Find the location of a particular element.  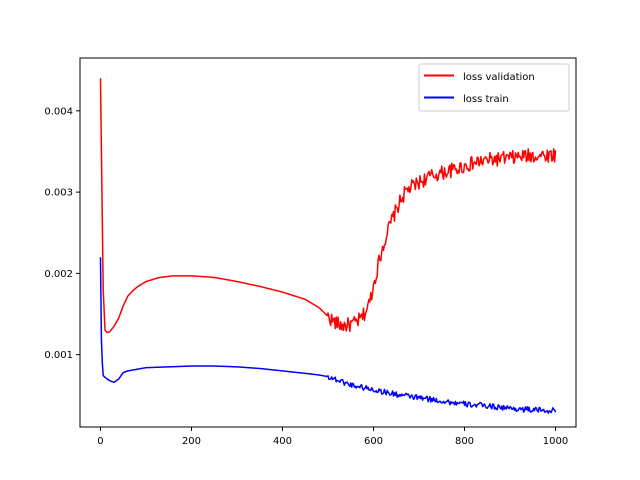

x-tick-label: 600 is located at coordinates (373, 441).